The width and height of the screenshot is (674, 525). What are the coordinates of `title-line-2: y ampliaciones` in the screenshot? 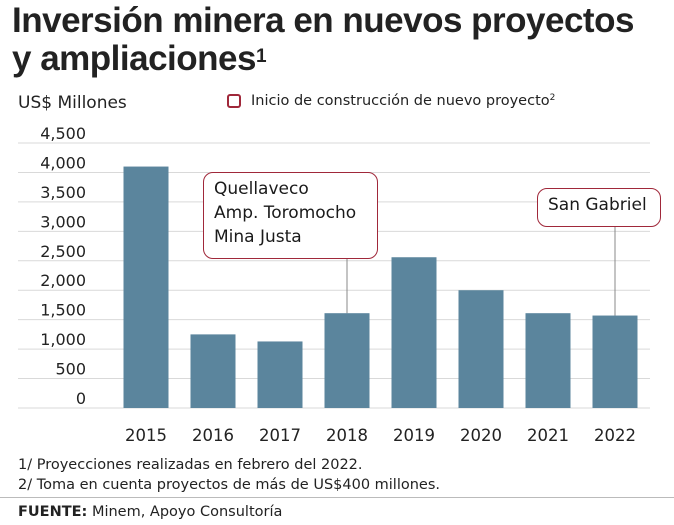 It's located at (134, 58).